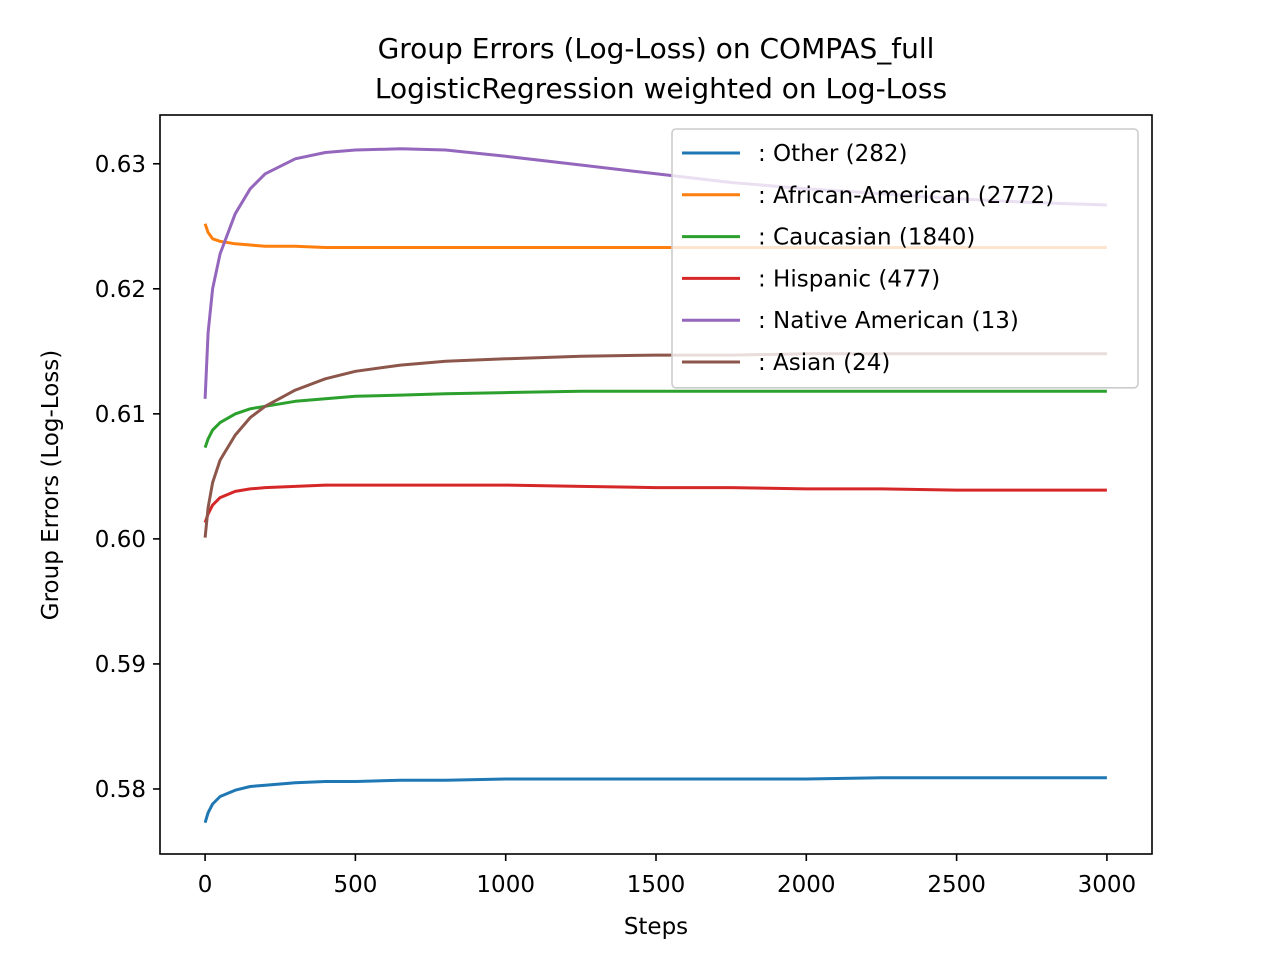 The image size is (1280, 960). I want to click on x-tick-label: 0, so click(205, 885).